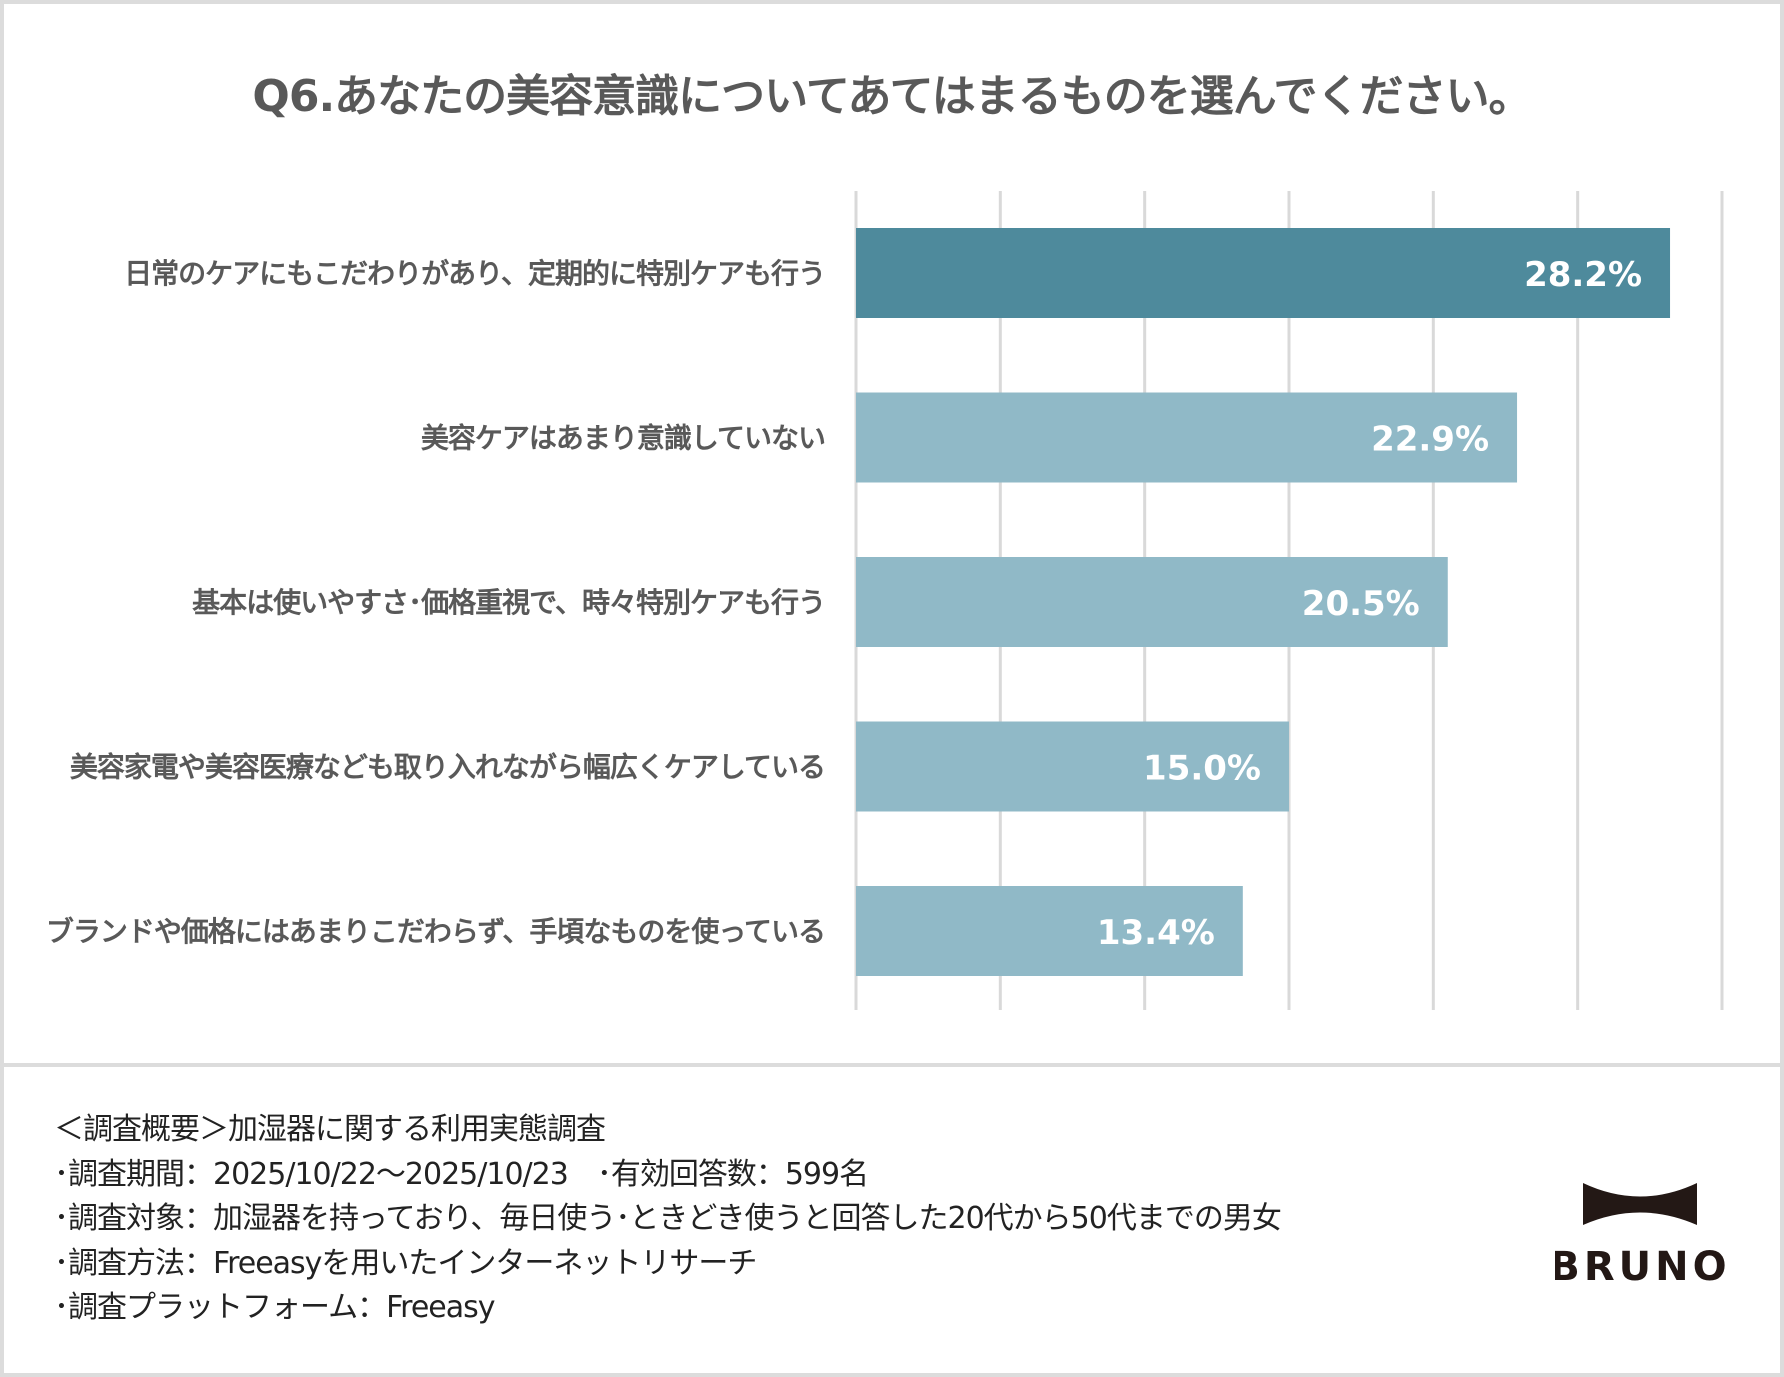 This screenshot has width=1784, height=1377. I want to click on bruno-logo: BRUNO, so click(1640, 1236).